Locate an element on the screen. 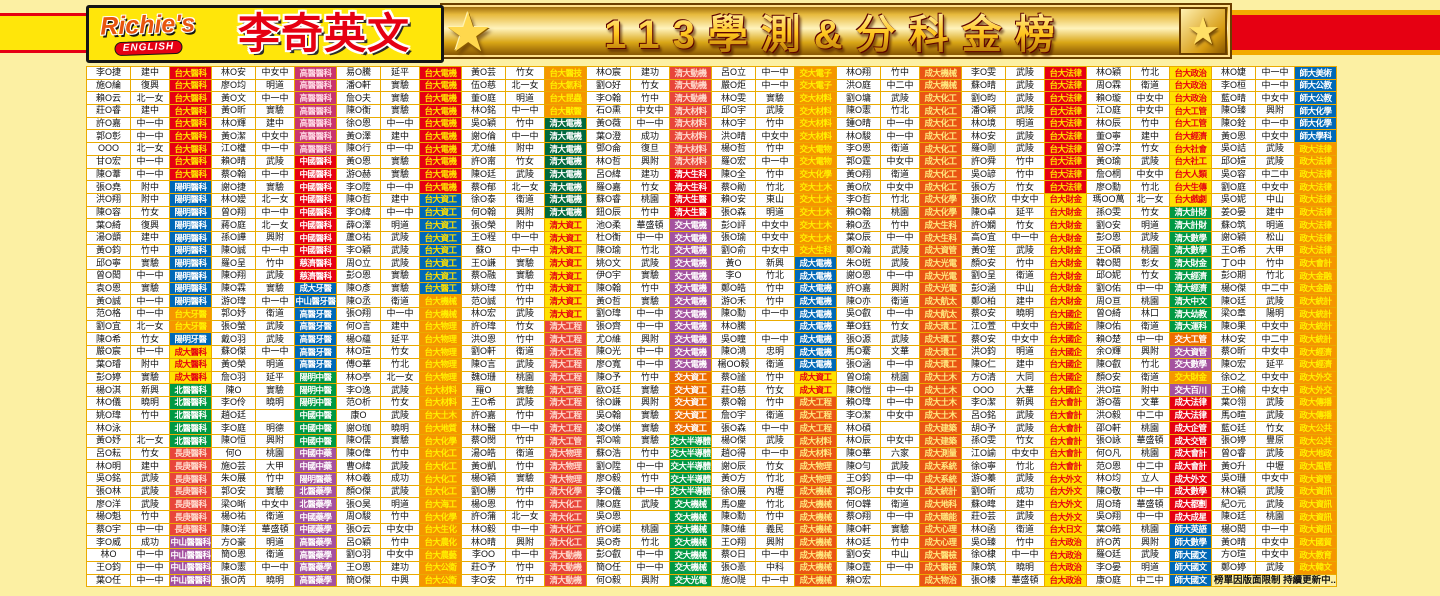 Image resolution: width=1440 pixels, height=596 pixels. student-name-cell: 吳O翔 is located at coordinates (1108, 517).